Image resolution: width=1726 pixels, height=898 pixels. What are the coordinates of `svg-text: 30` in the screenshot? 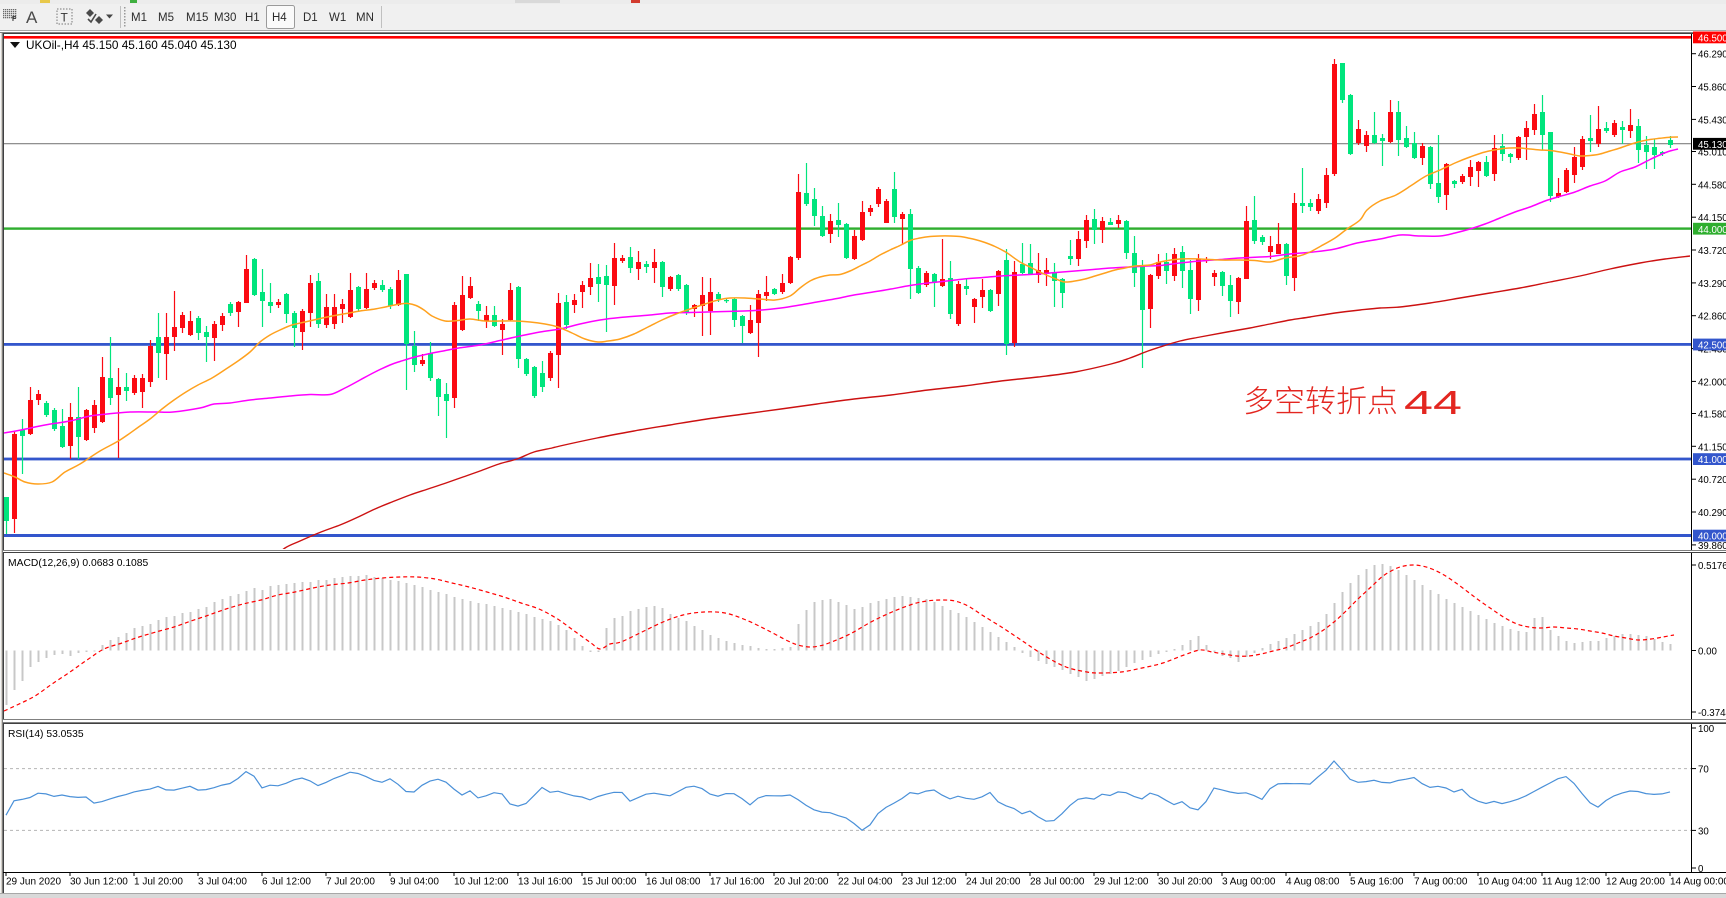 It's located at (1703, 831).